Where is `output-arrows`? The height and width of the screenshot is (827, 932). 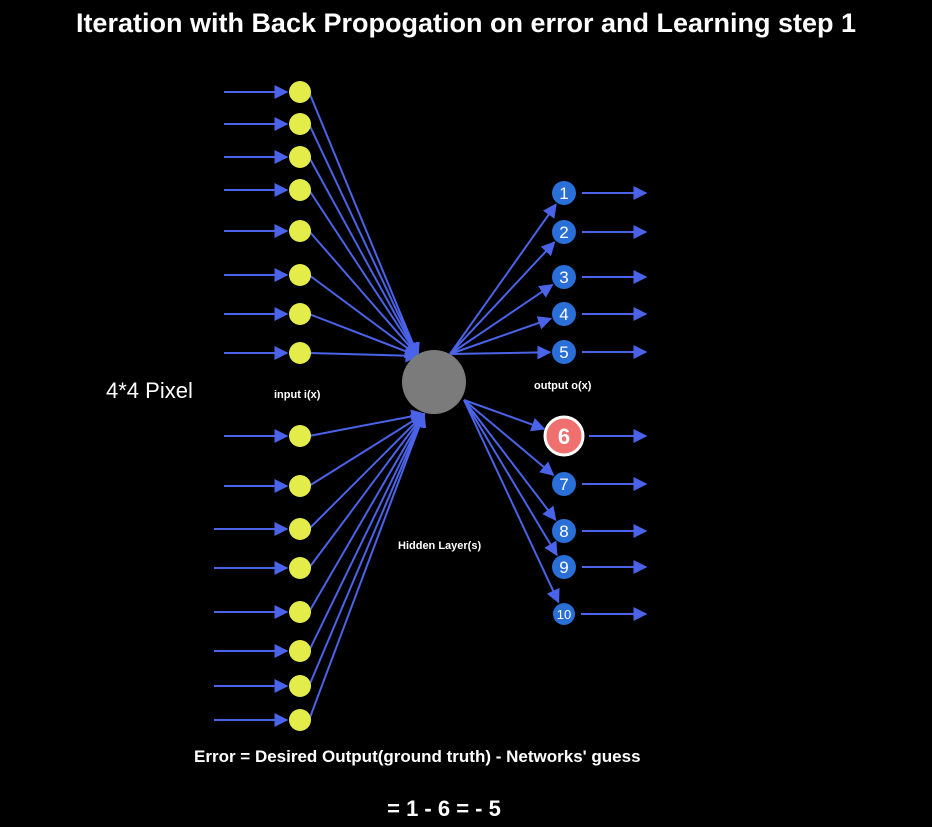 output-arrows is located at coordinates (614, 403).